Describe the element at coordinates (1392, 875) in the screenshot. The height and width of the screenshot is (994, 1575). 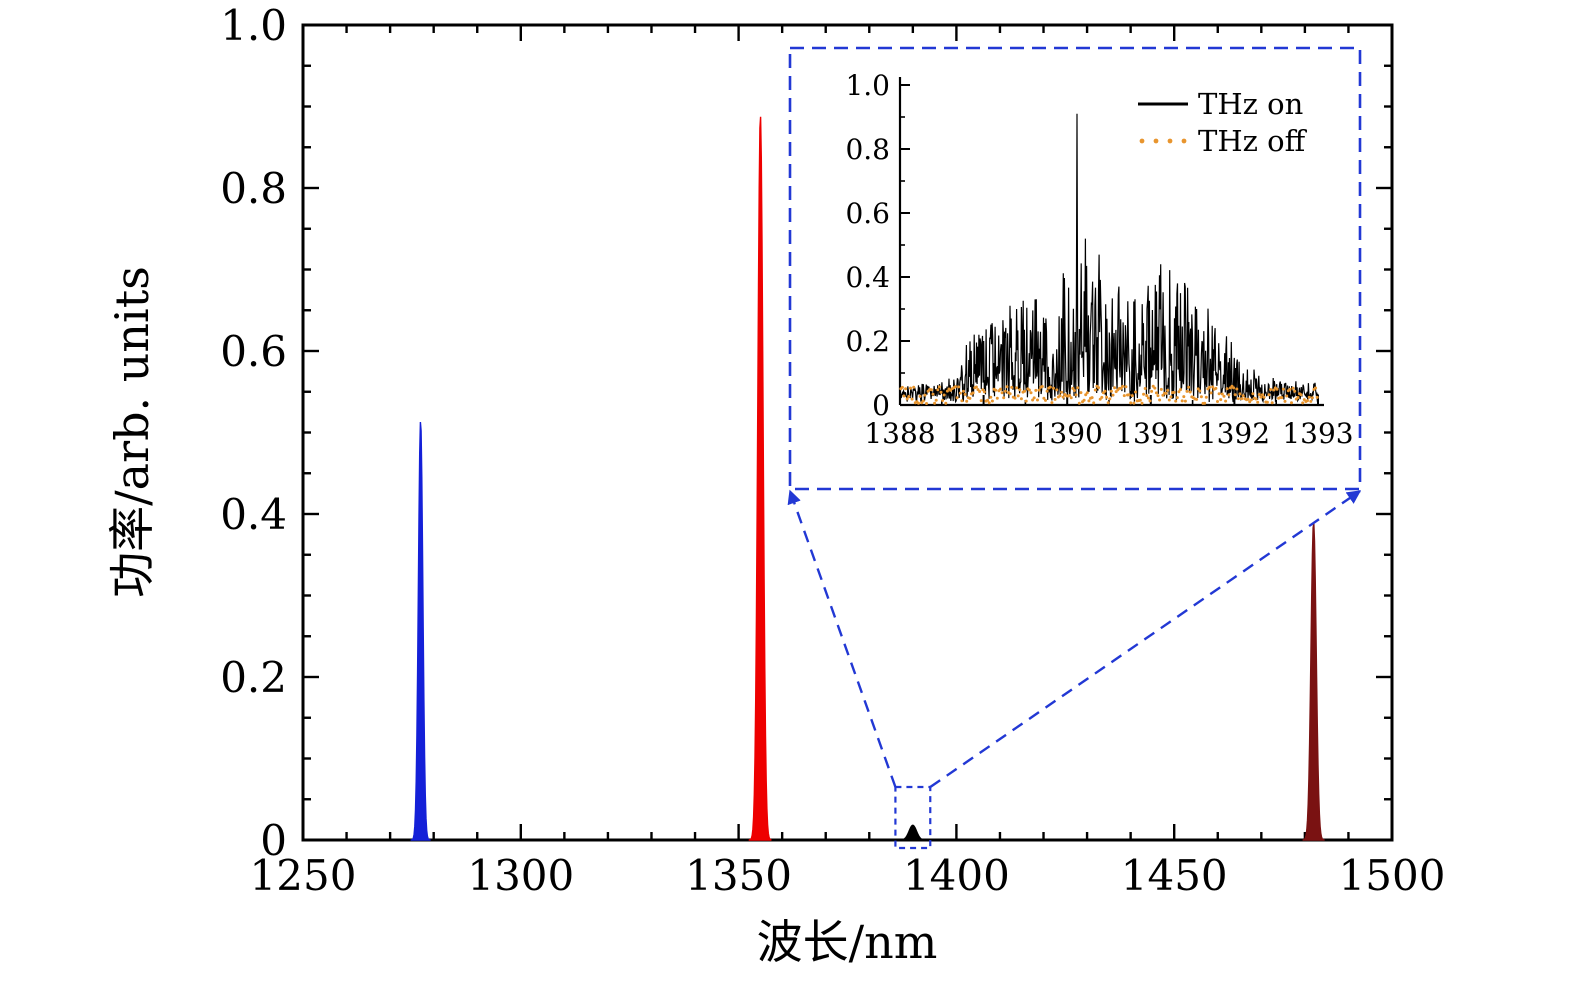
I see `x-tick-label: 1500` at that location.